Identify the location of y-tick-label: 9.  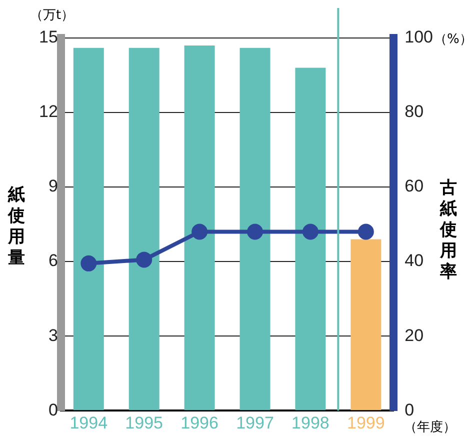
(53, 186).